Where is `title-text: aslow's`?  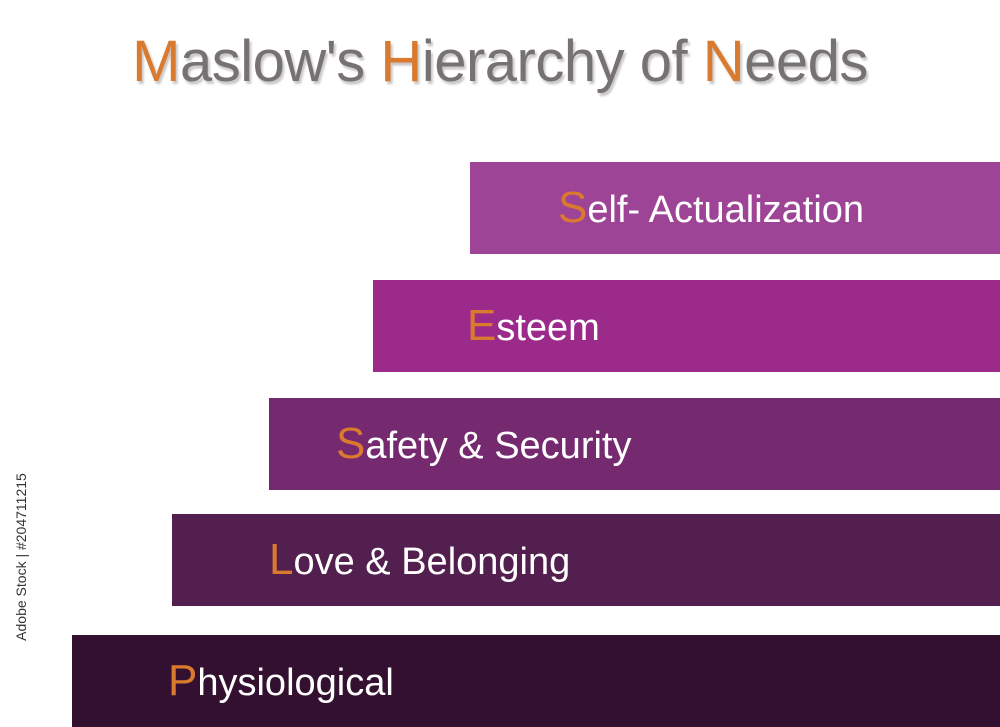 title-text: aslow's is located at coordinates (280, 61).